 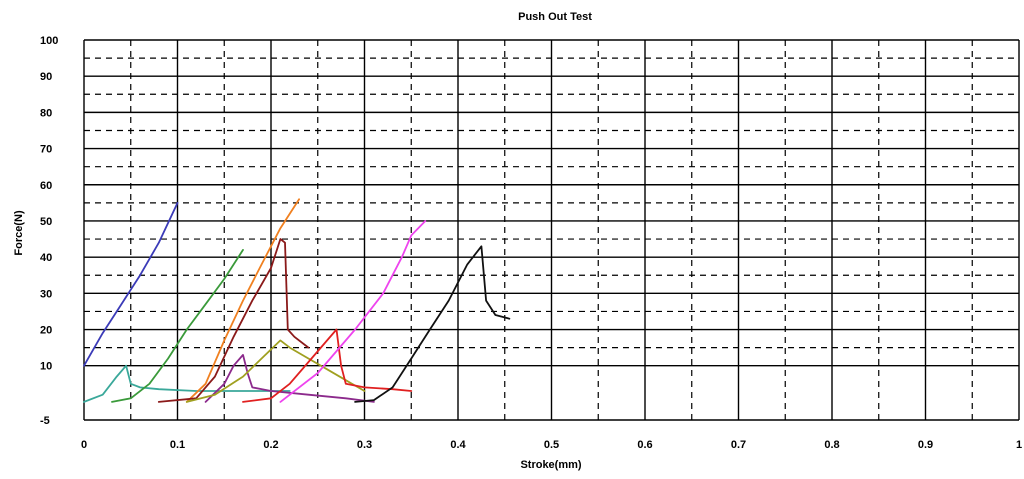 What do you see at coordinates (46, 186) in the screenshot?
I see `y-tick-label: 60` at bounding box center [46, 186].